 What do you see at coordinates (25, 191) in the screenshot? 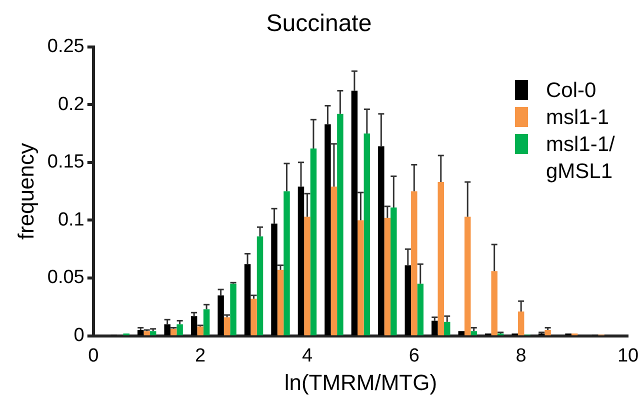
I see `y-axis-title: frequency` at bounding box center [25, 191].